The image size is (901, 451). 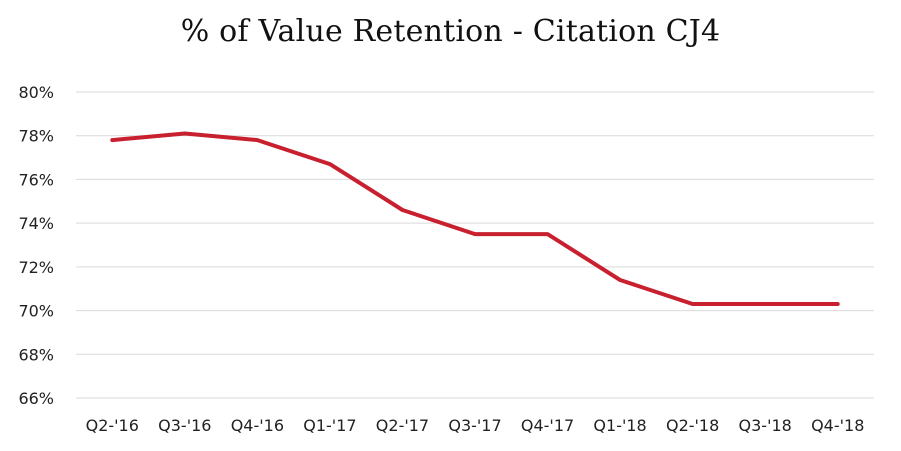 What do you see at coordinates (402, 425) in the screenshot?
I see `x-tick-label: Q2-'17` at bounding box center [402, 425].